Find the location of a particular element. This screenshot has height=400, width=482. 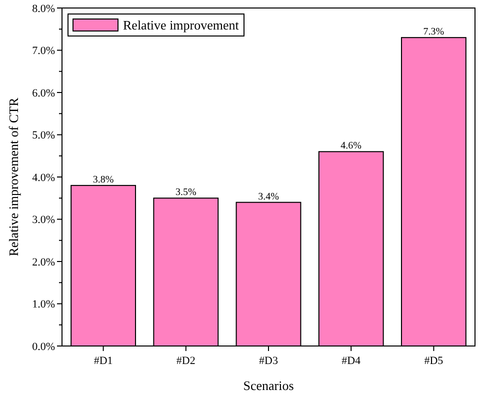

y-tick-label: 1.0% is located at coordinates (43, 304).